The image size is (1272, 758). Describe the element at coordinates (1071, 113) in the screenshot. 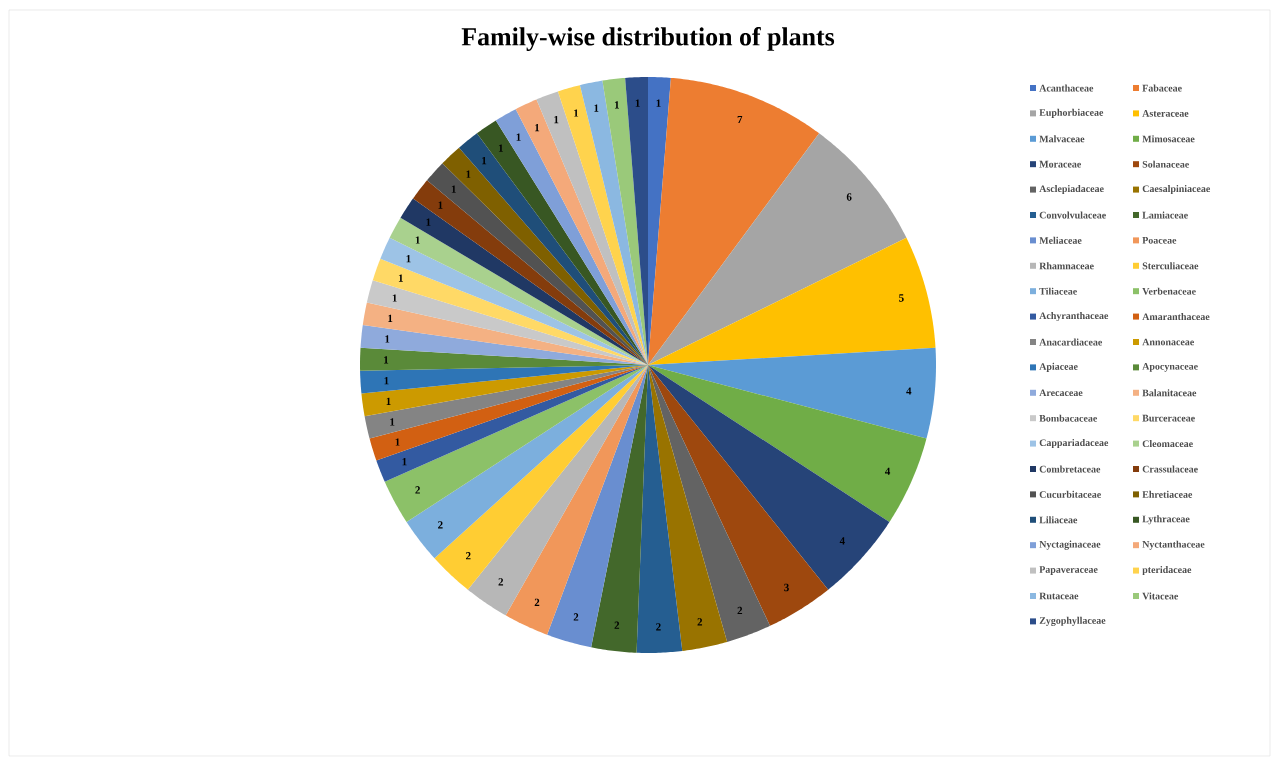

I see `legend-label: Euphorbiaceae` at that location.